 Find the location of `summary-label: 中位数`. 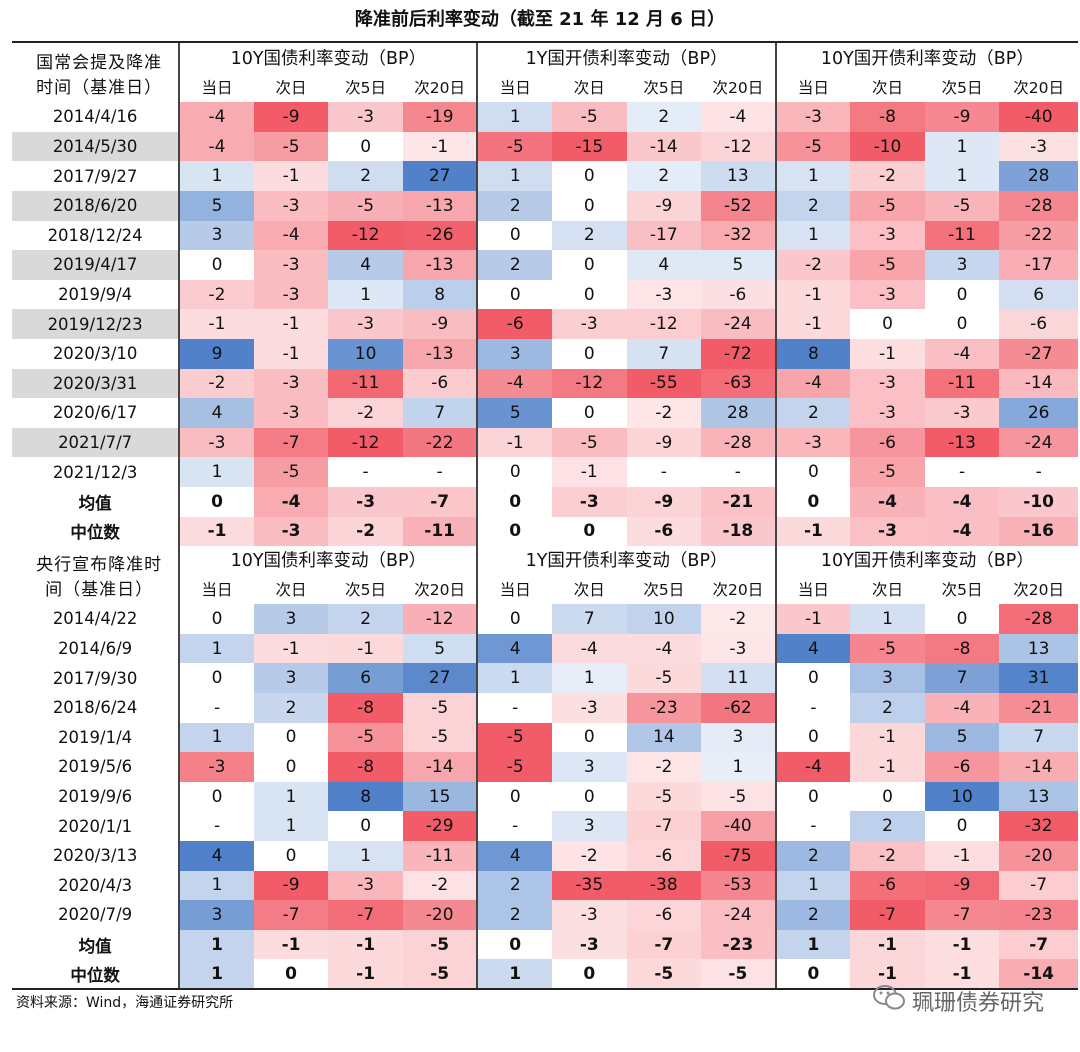

summary-label: 中位数 is located at coordinates (96, 974).